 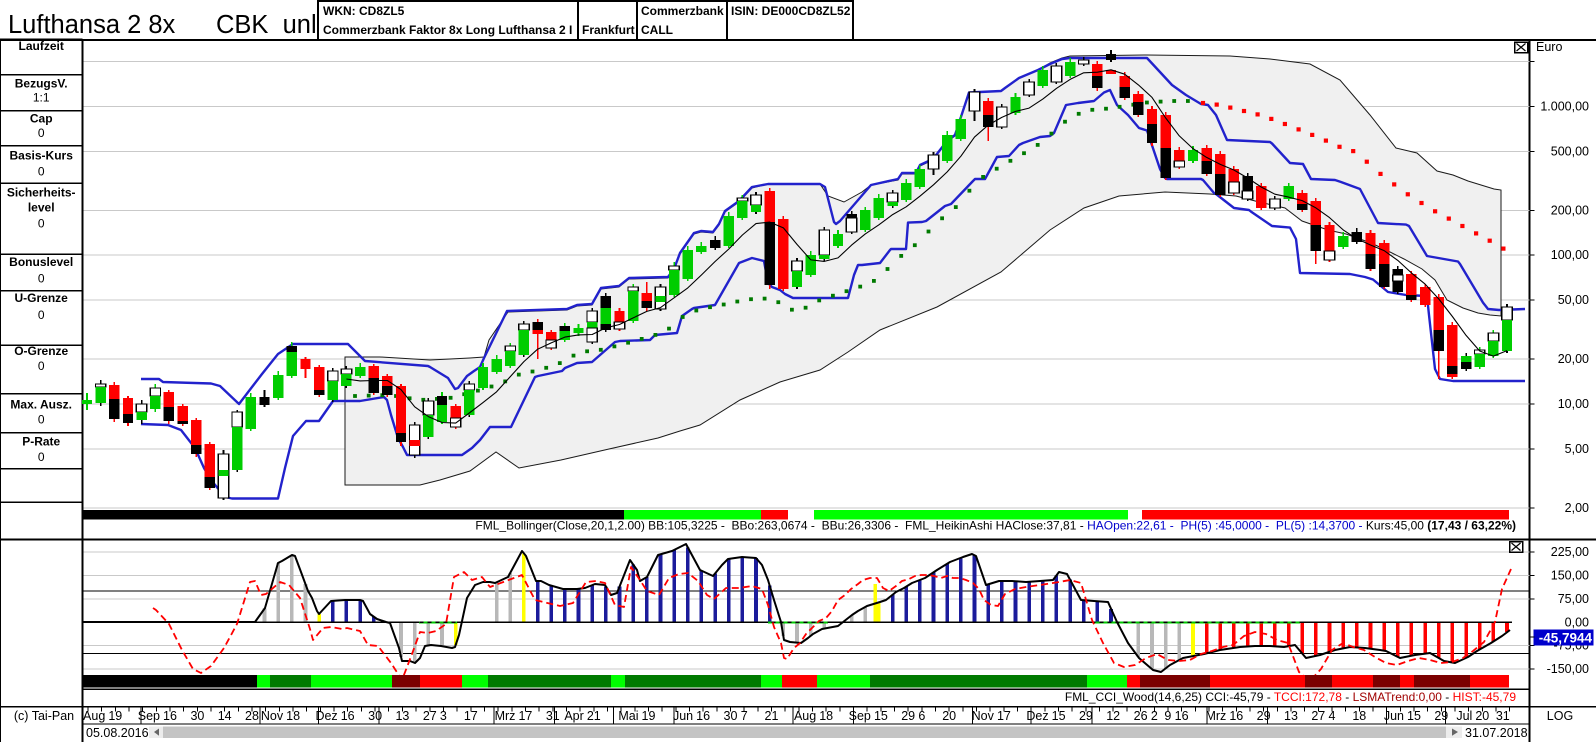 I want to click on svg-text: 20,00, so click(x=1573, y=359).